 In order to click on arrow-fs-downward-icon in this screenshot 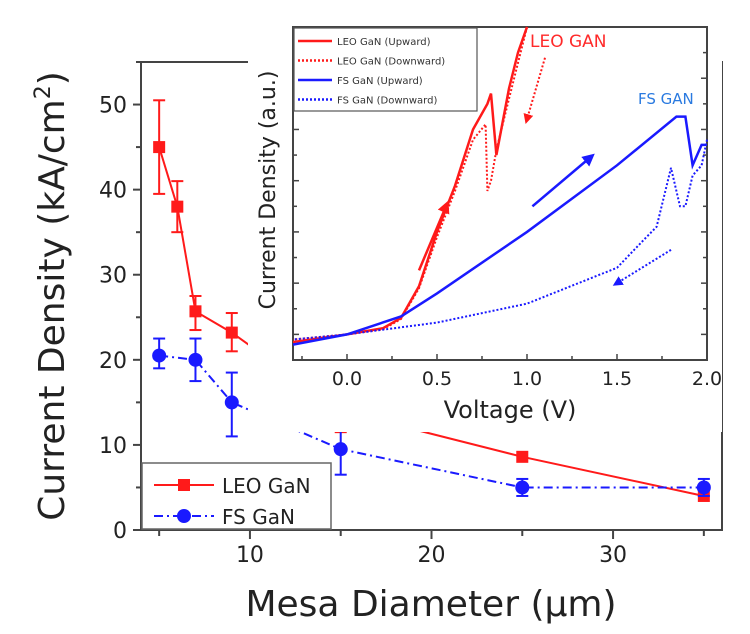, I will do `click(642, 267)`.